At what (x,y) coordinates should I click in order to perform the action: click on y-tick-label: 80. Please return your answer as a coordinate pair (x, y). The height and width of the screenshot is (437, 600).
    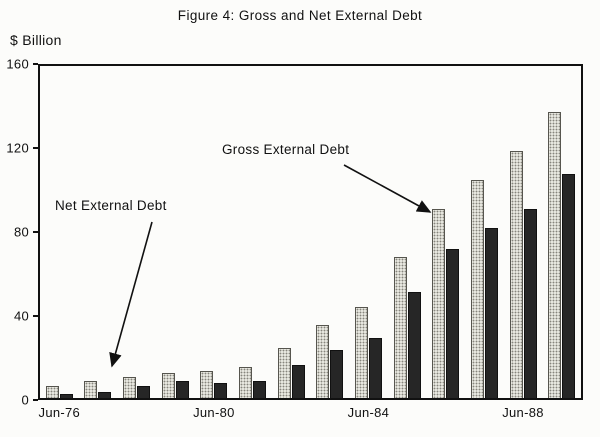
    Looking at the image, I should click on (21, 232).